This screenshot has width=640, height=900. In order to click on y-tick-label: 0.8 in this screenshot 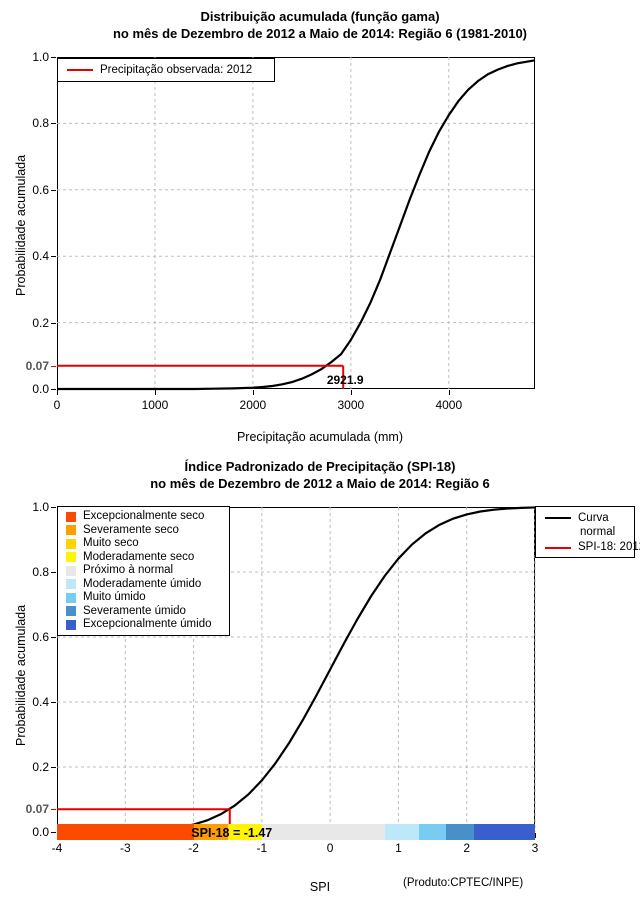, I will do `click(40, 123)`.